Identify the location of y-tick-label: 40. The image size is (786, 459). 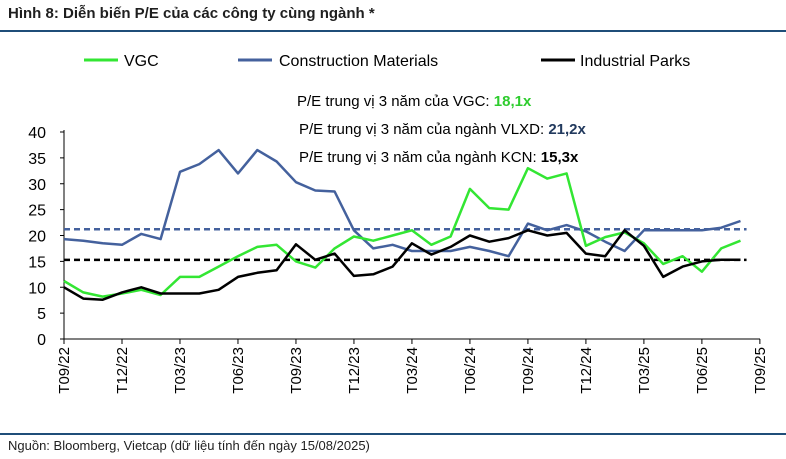
(37, 133).